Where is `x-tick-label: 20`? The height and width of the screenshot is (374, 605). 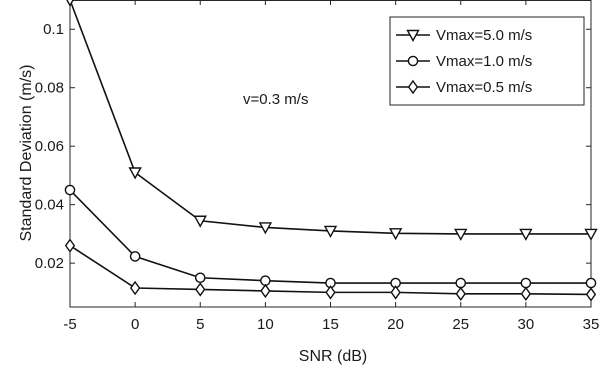
x-tick-label: 20 is located at coordinates (395, 324).